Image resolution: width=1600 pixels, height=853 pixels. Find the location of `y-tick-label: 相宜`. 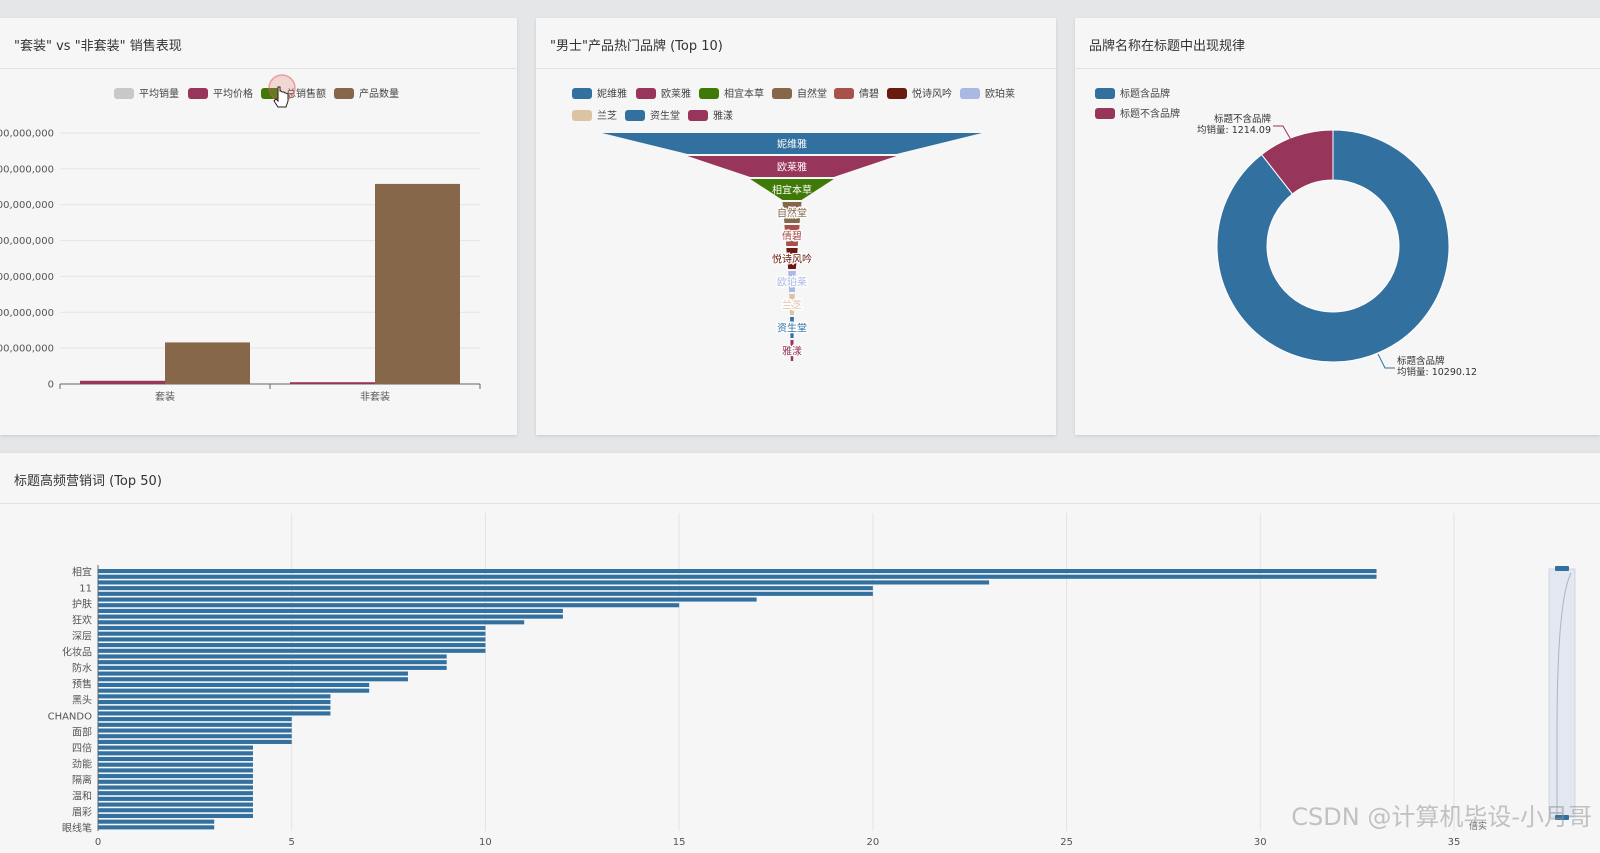

y-tick-label: 相宜 is located at coordinates (82, 571).